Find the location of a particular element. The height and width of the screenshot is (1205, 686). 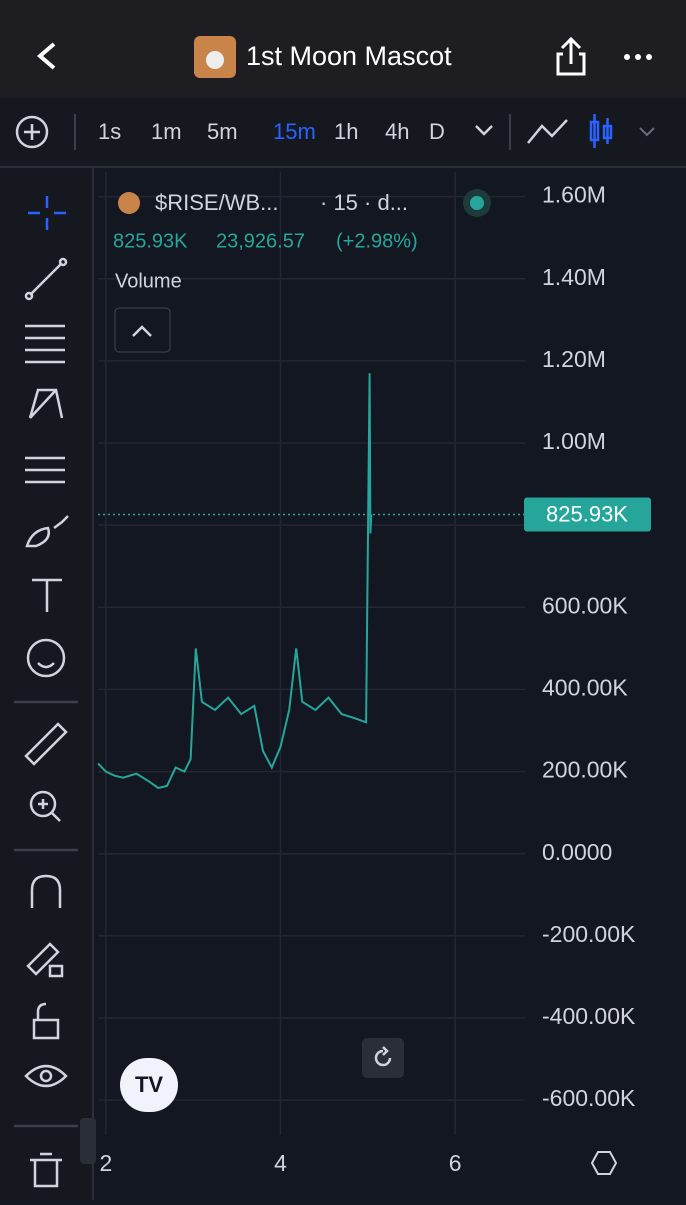

y-tick-label: 1.60M is located at coordinates (574, 195).